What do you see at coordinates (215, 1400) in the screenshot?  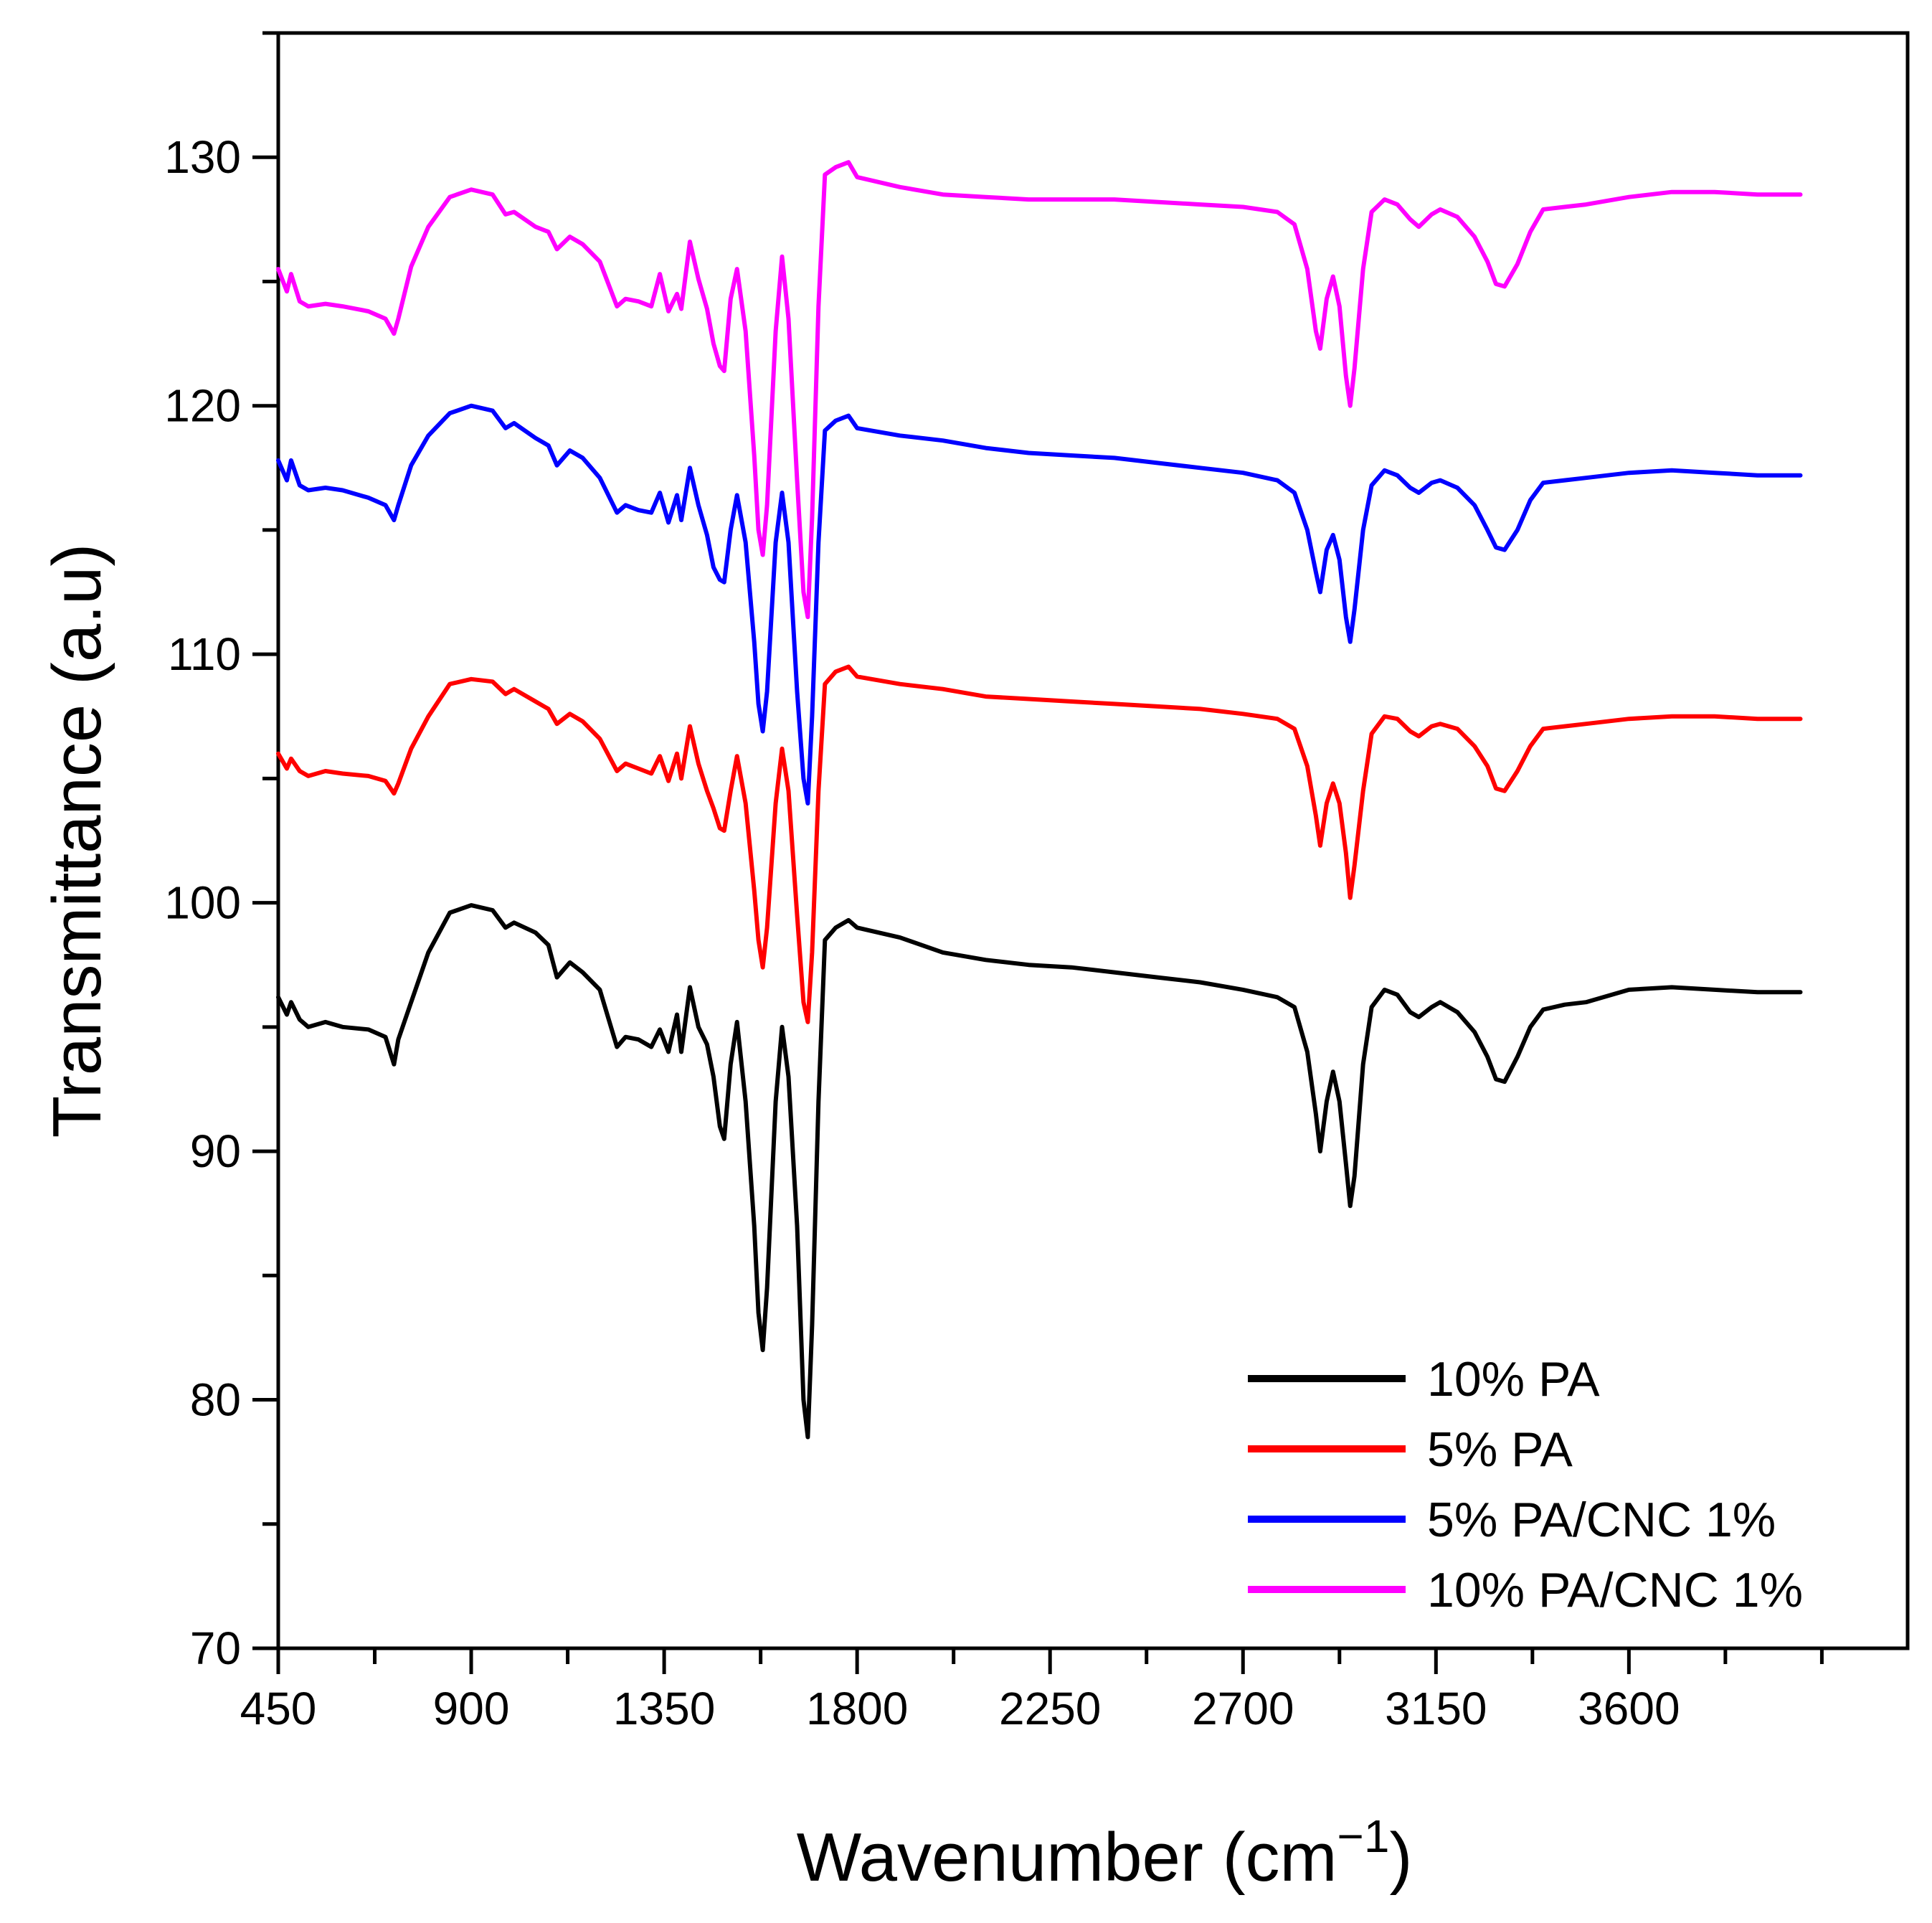 I see `y-tick-label: 80` at bounding box center [215, 1400].